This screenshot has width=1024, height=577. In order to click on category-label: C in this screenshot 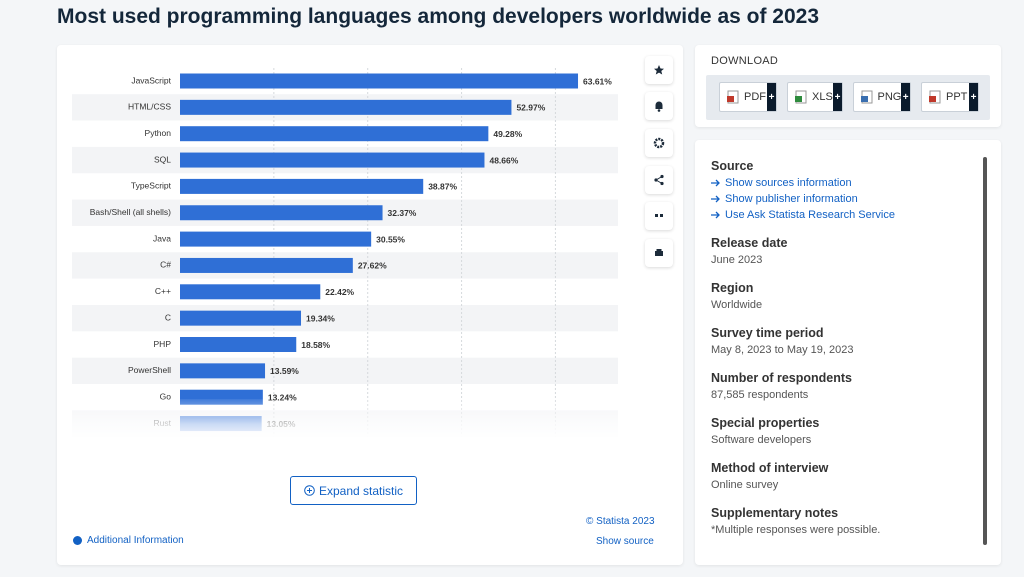, I will do `click(168, 317)`.